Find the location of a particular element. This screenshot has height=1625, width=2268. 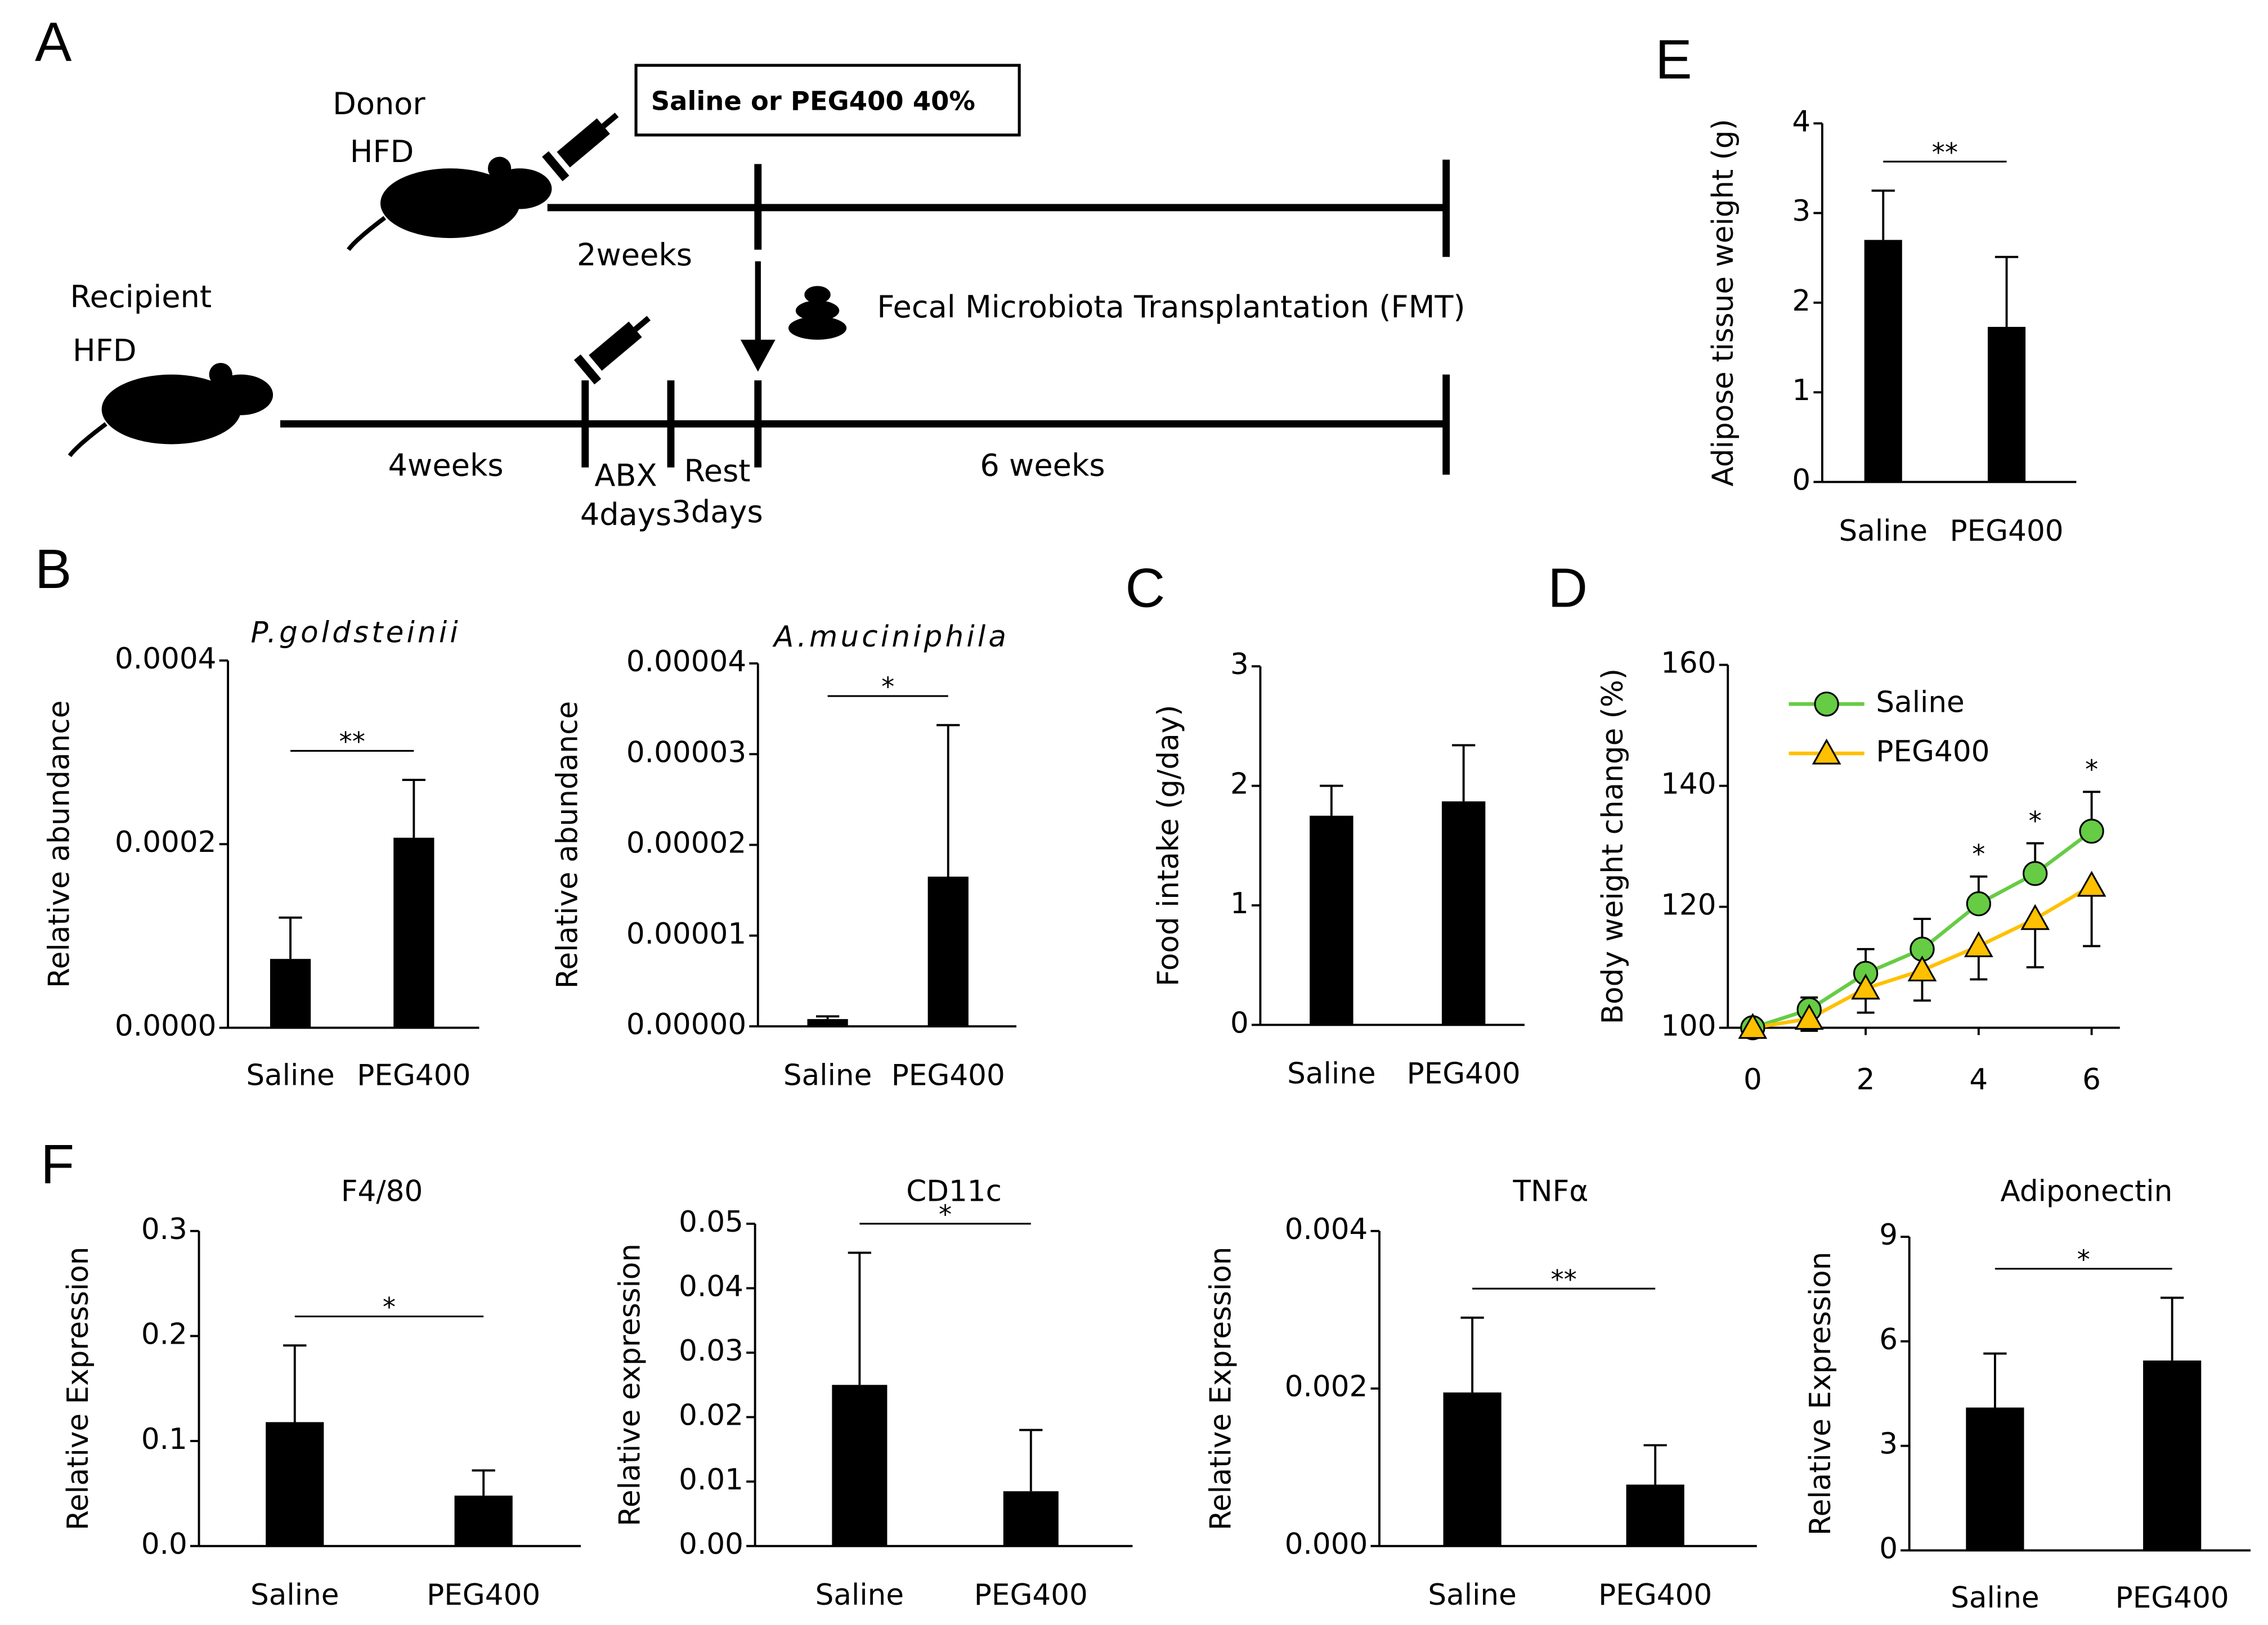

y-tick-label: 0.002 is located at coordinates (1326, 1387).